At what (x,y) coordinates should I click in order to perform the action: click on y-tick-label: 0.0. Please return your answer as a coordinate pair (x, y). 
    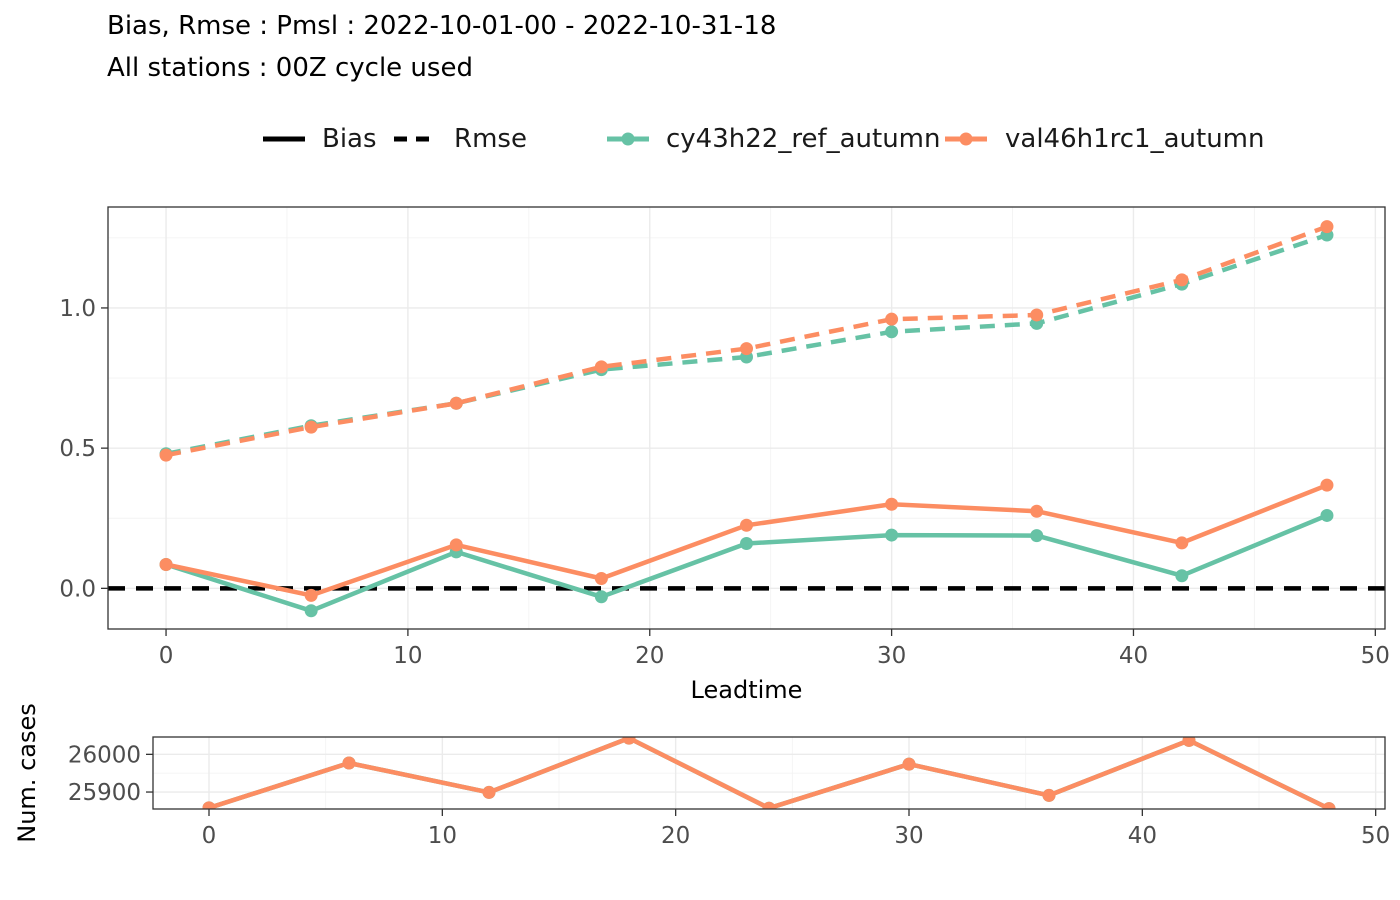
    Looking at the image, I should click on (77, 589).